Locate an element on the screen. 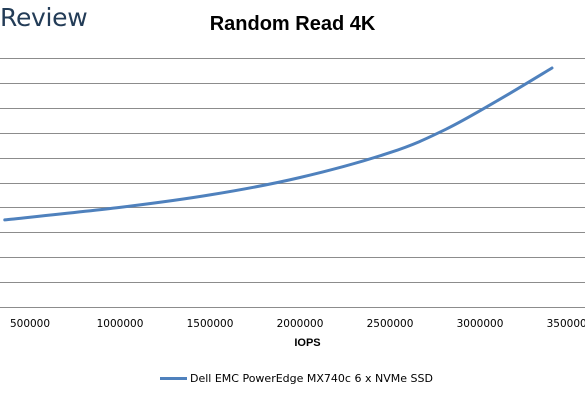 This screenshot has width=585, height=401. legend-label: Dell EMC PowerEdge MX740c 6 x NVMe SSD is located at coordinates (311, 378).